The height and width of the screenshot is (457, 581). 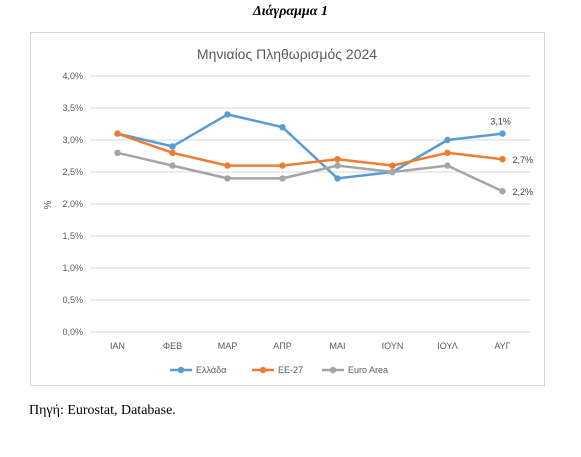 I want to click on x-tick-label: ΙΑΝ, so click(x=117, y=346).